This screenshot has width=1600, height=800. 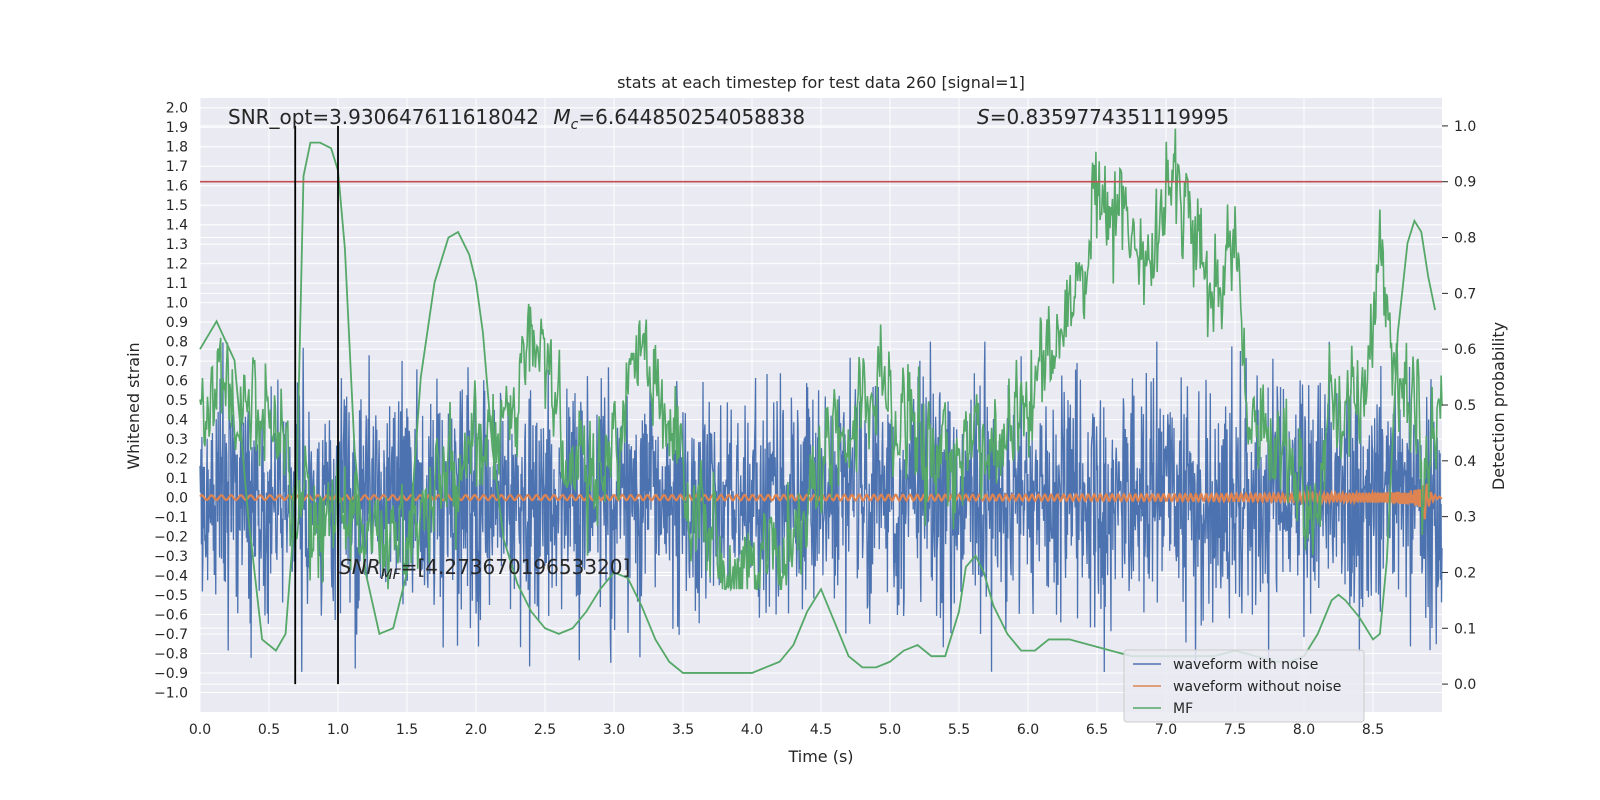 I want to click on x-tick-label-11: 5.5, so click(x=959, y=730).